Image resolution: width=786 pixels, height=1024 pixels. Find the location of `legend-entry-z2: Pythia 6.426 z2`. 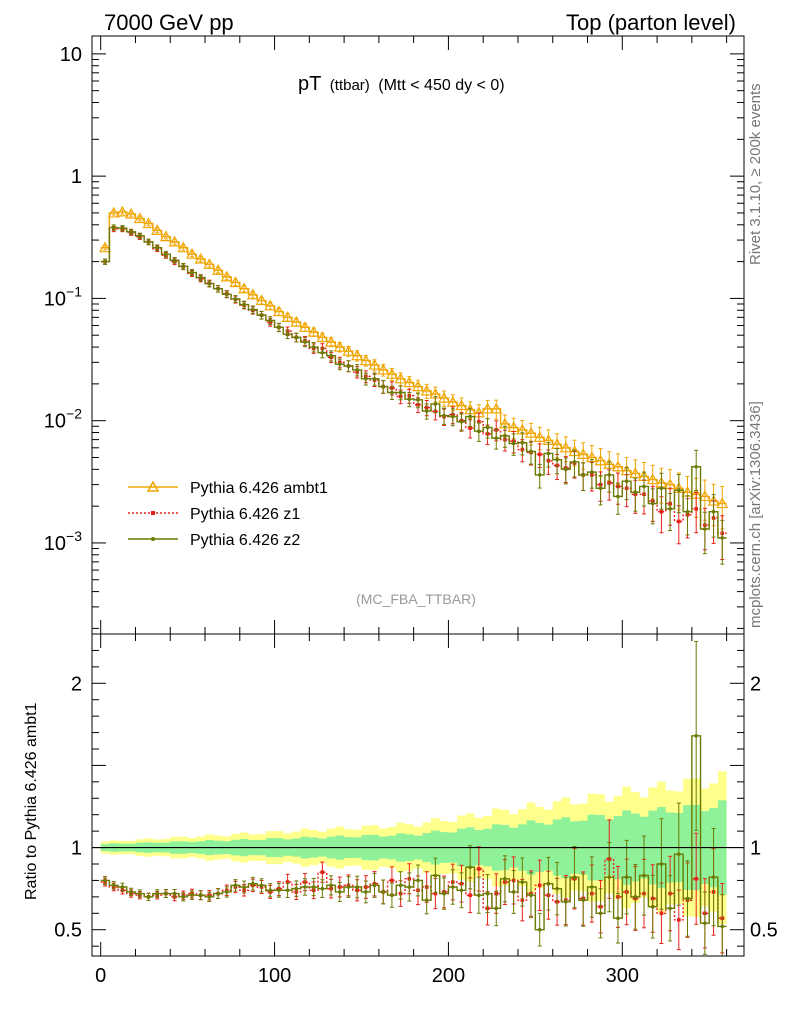

legend-entry-z2: Pythia 6.426 z2 is located at coordinates (214, 540).